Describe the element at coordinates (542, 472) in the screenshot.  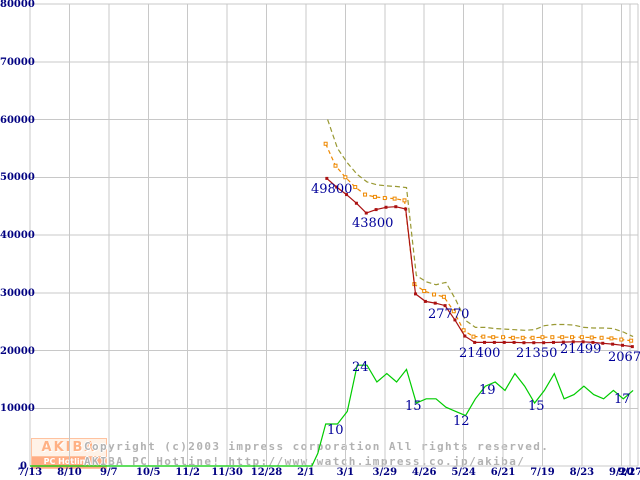
I see `x-axis-label: 7/19` at that location.